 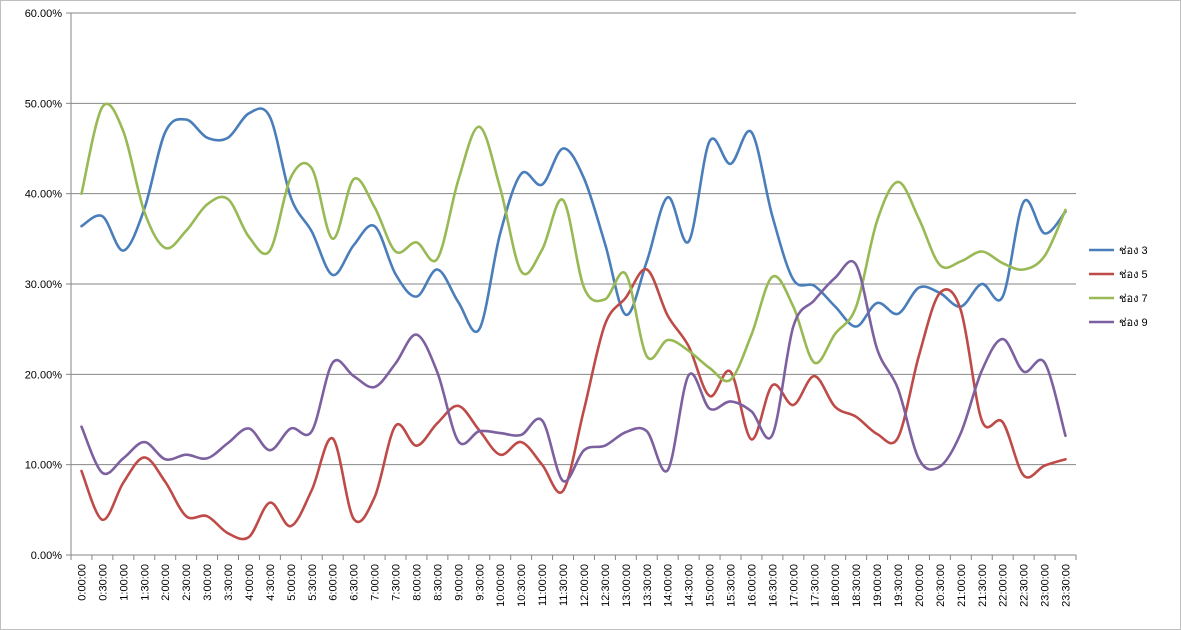 I want to click on x-tick-label: 17:30:00, so click(x=815, y=585).